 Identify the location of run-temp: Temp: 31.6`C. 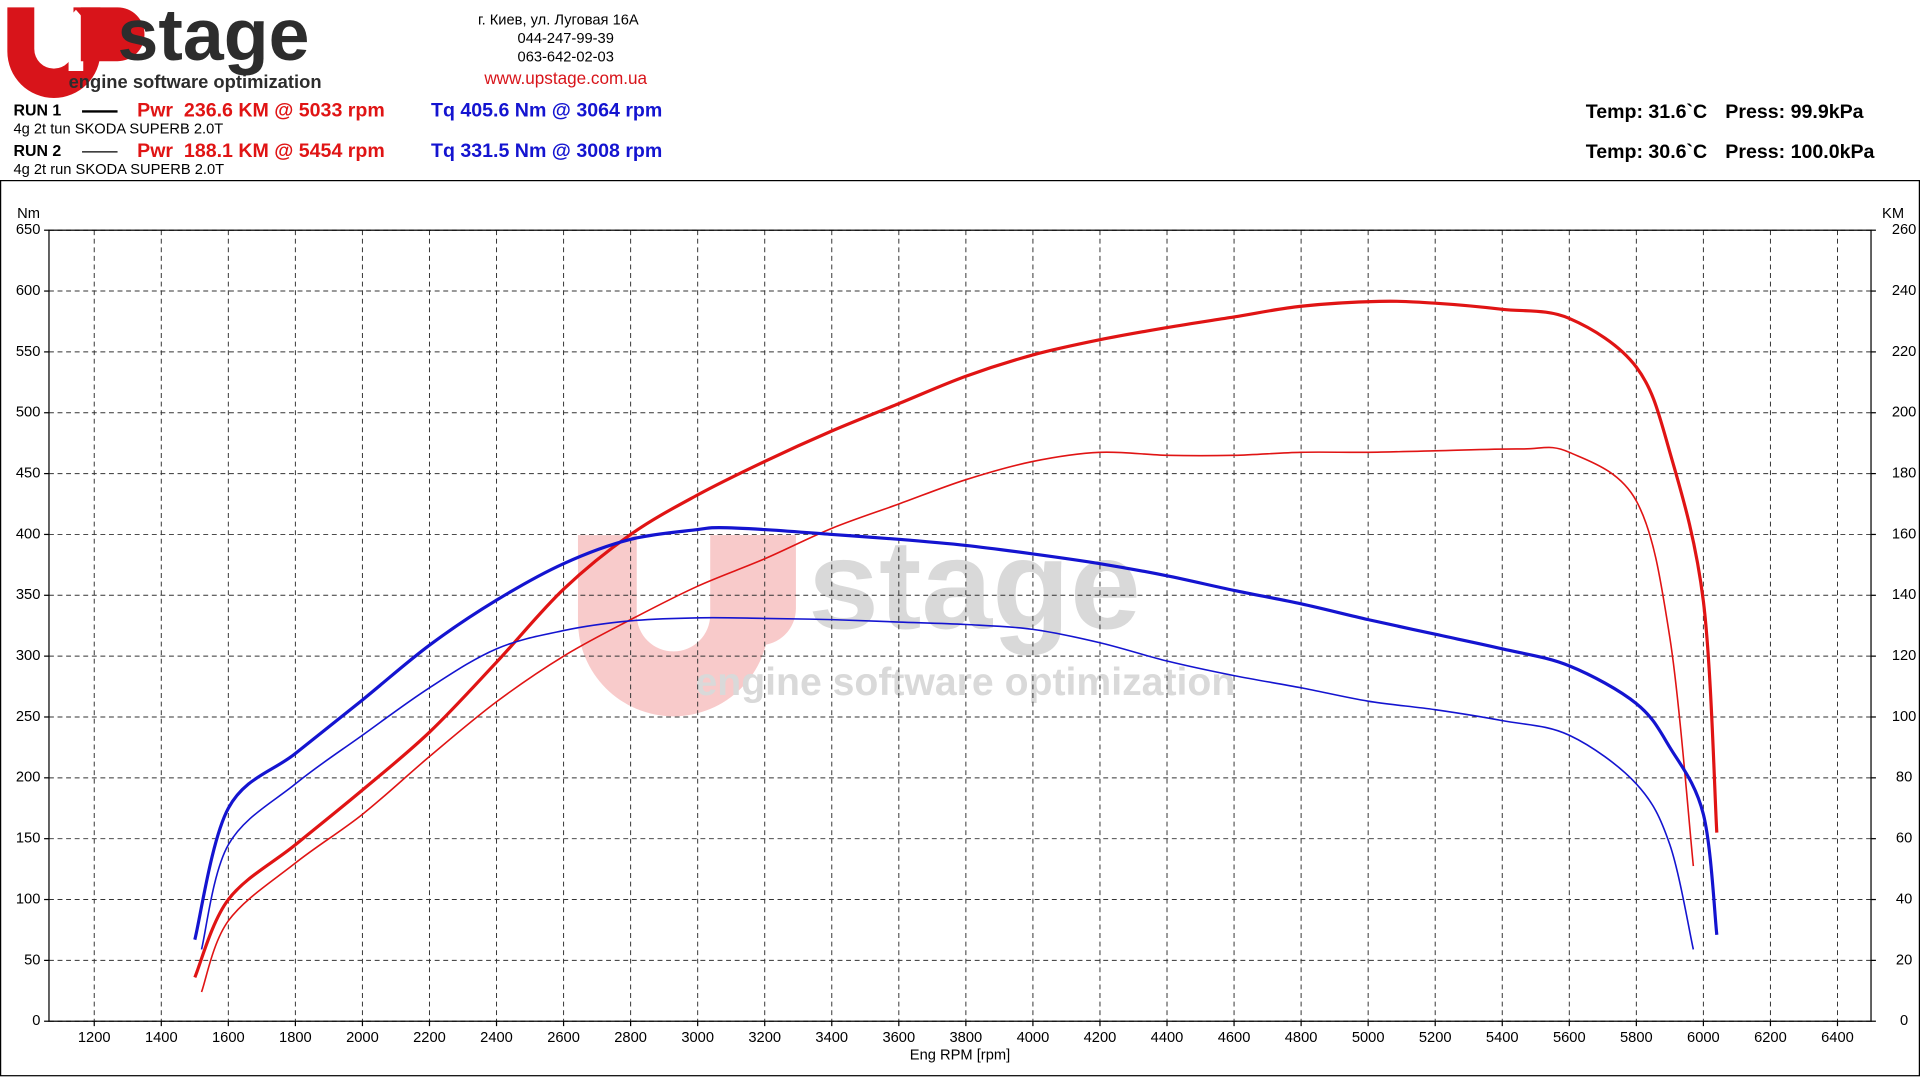
(1646, 112).